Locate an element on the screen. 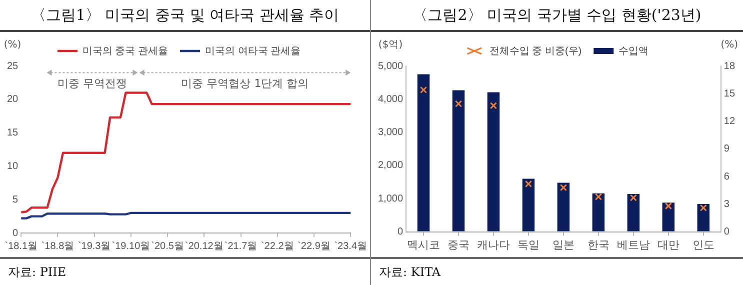 Image resolution: width=743 pixels, height=285 pixels. legend-label: 수입액 is located at coordinates (633, 51).